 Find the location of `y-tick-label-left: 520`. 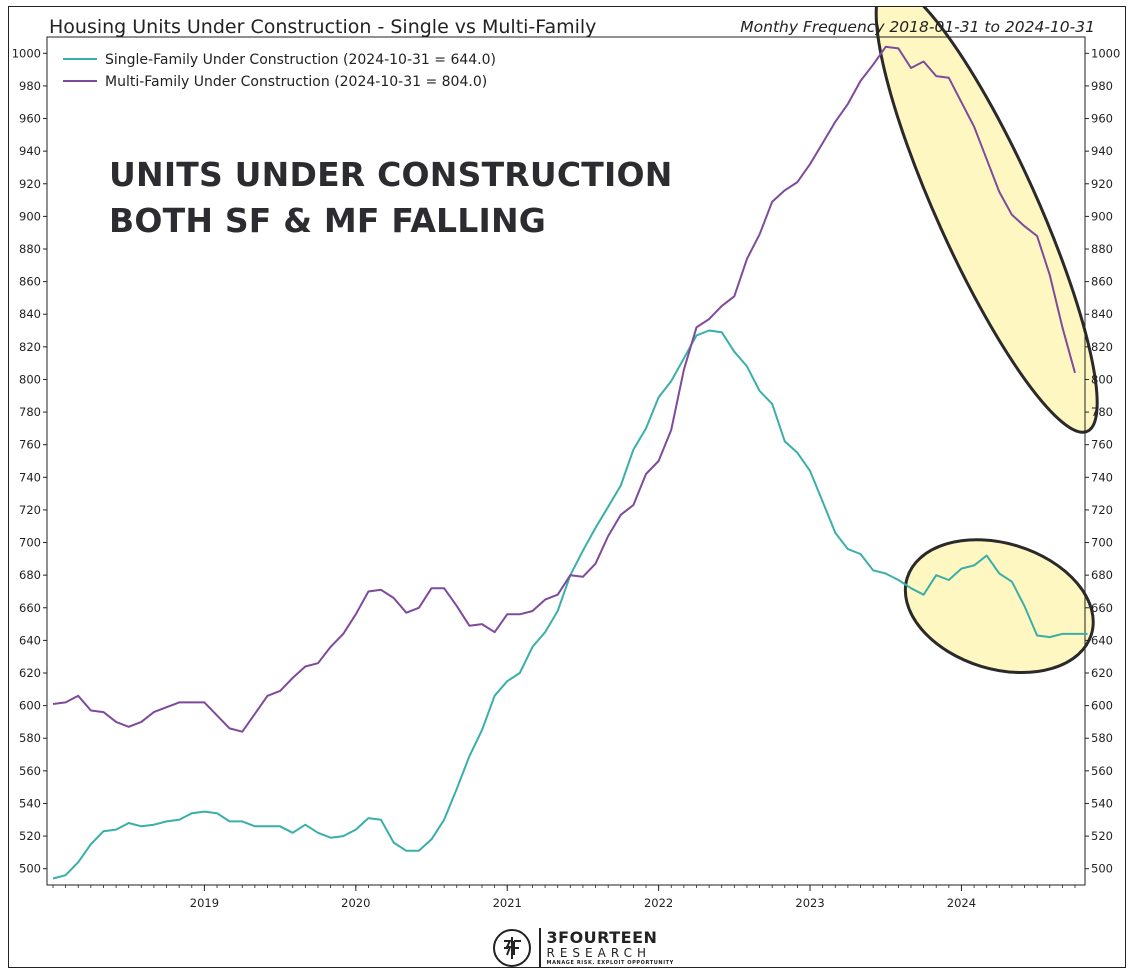

y-tick-label-left: 520 is located at coordinates (30, 836).